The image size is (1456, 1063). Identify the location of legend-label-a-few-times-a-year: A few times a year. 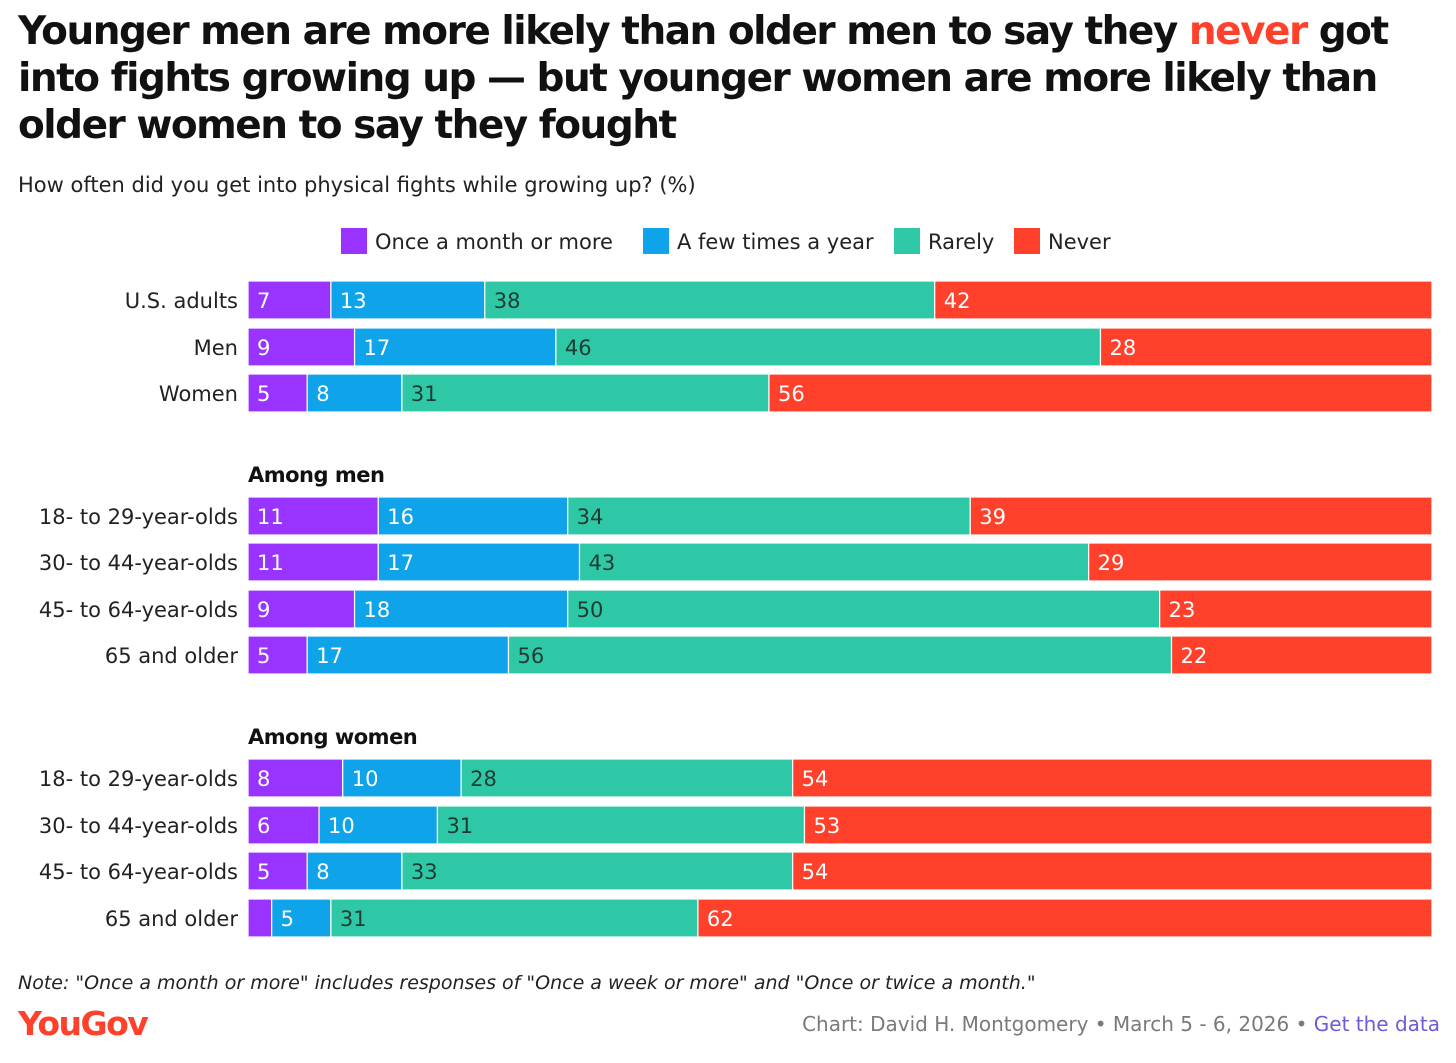
(775, 242).